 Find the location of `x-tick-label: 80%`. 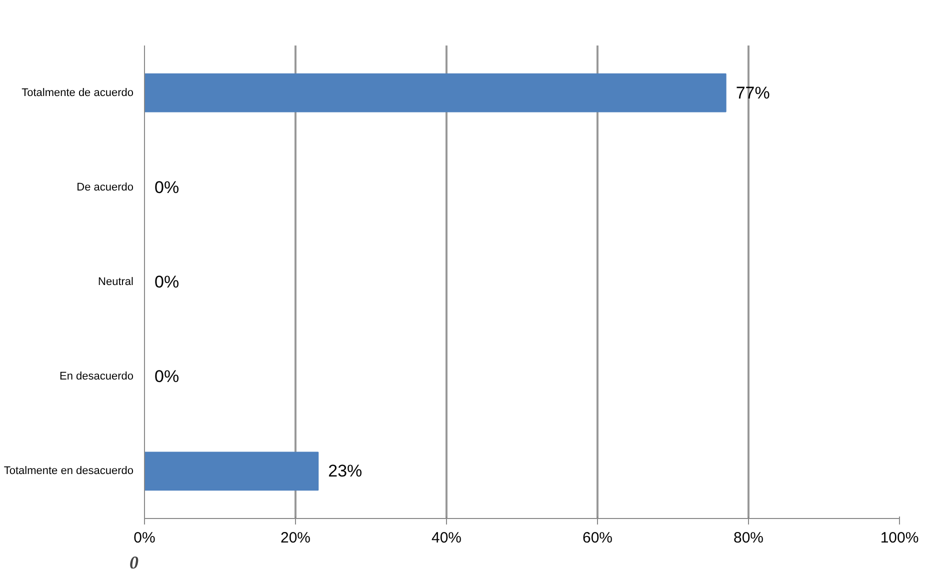

x-tick-label: 80% is located at coordinates (748, 538).